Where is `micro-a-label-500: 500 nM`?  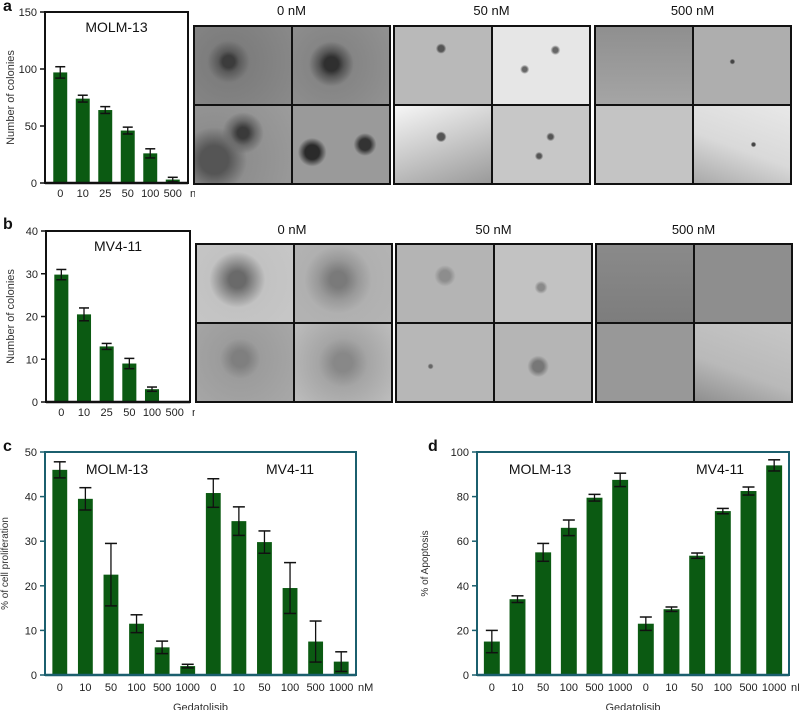
micro-a-label-500: 500 nM is located at coordinates (692, 10).